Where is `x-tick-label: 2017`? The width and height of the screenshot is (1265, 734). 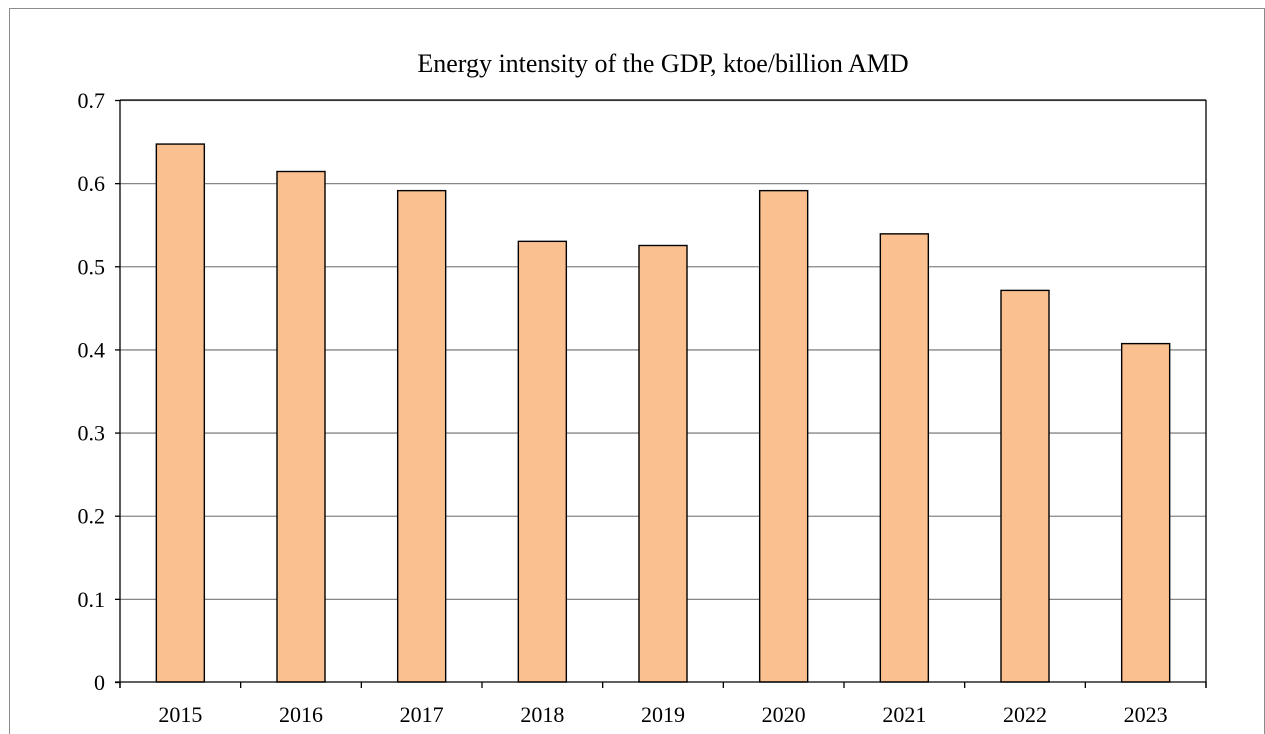 x-tick-label: 2017 is located at coordinates (422, 714).